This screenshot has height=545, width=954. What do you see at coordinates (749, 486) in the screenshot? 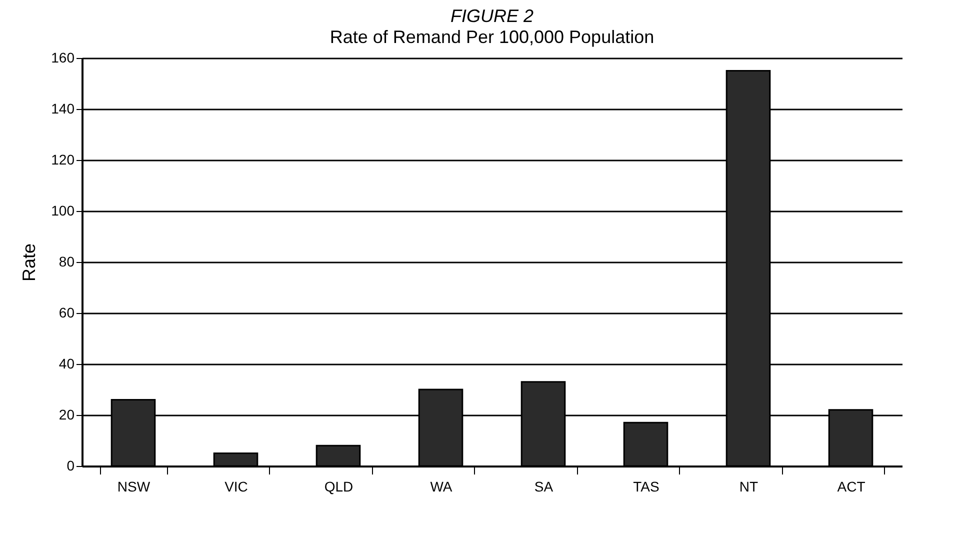
I see `x-tick-label: NT` at bounding box center [749, 486].